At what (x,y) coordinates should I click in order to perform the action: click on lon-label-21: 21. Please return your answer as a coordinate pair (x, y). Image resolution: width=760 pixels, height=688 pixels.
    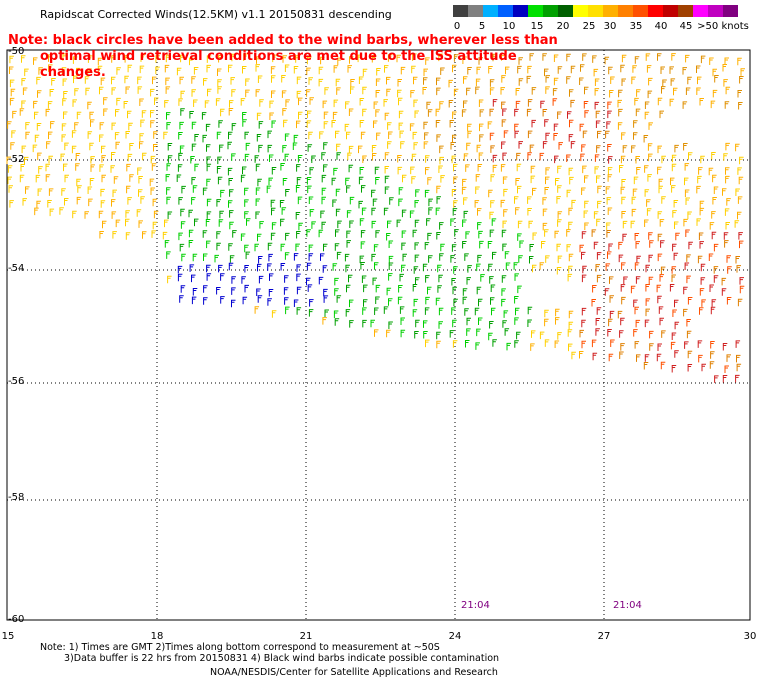
    Looking at the image, I should click on (306, 636).